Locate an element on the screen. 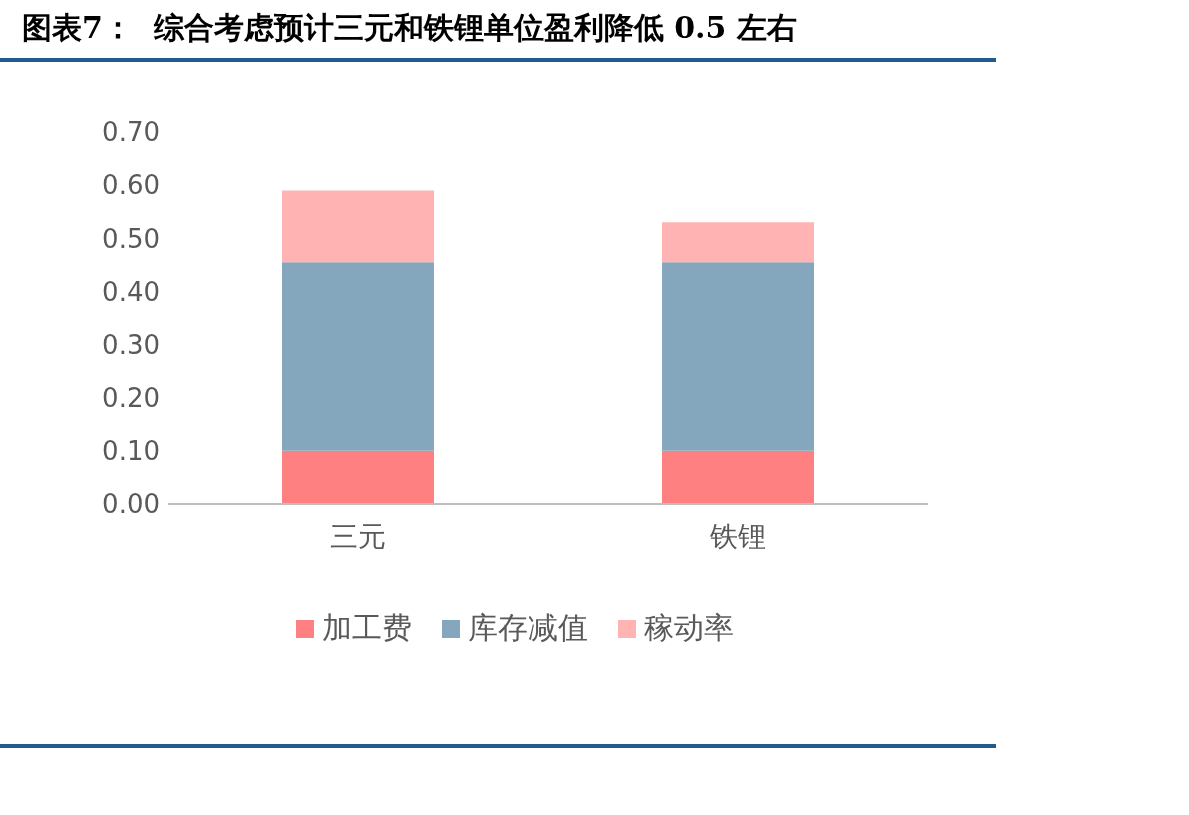 The image size is (1189, 815). y-tick-label: 0.50 is located at coordinates (131, 238).